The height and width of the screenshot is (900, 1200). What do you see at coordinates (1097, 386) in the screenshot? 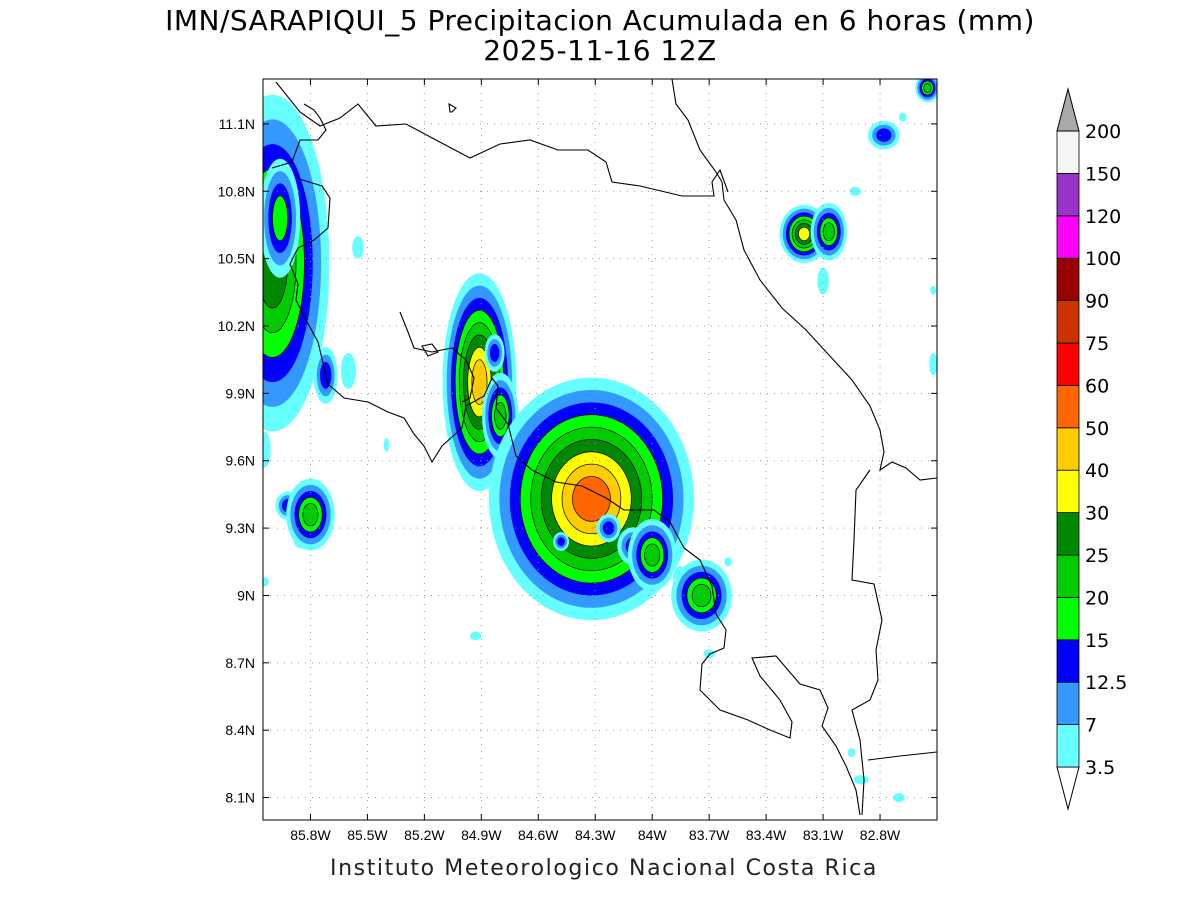
I see `colorbar-label: 60` at bounding box center [1097, 386].